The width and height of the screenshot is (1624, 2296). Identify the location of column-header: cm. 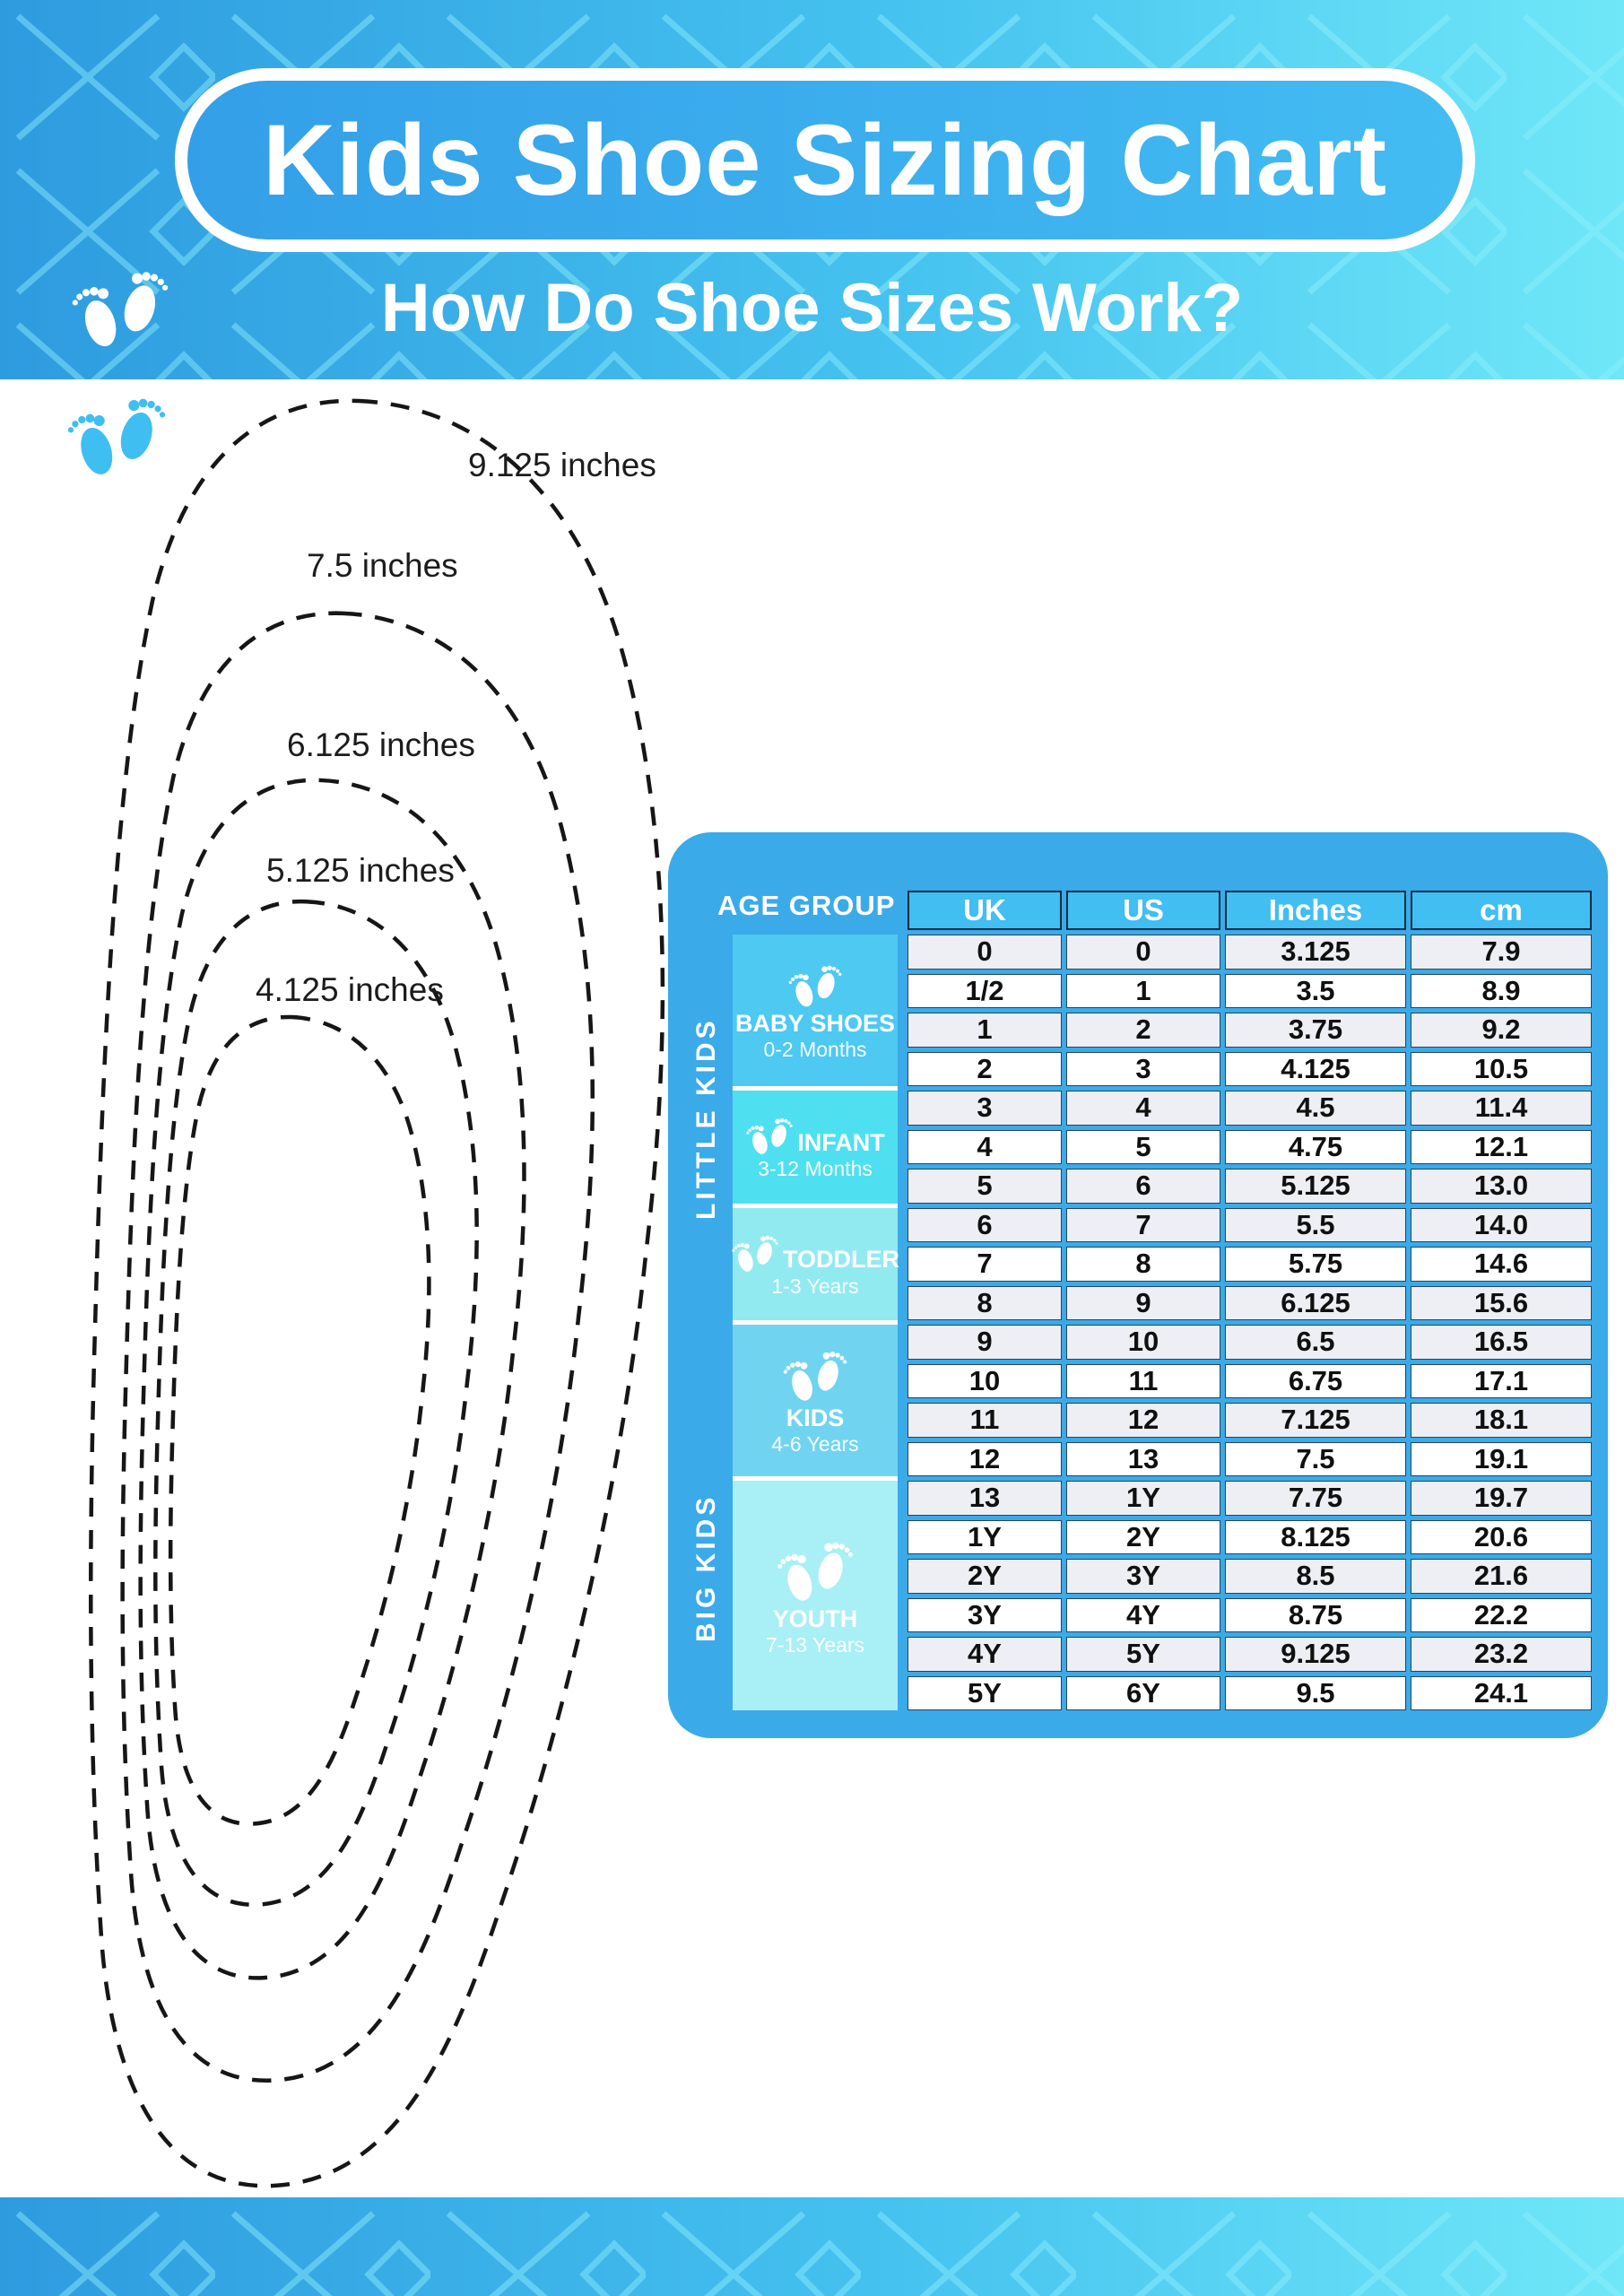
(1501, 910).